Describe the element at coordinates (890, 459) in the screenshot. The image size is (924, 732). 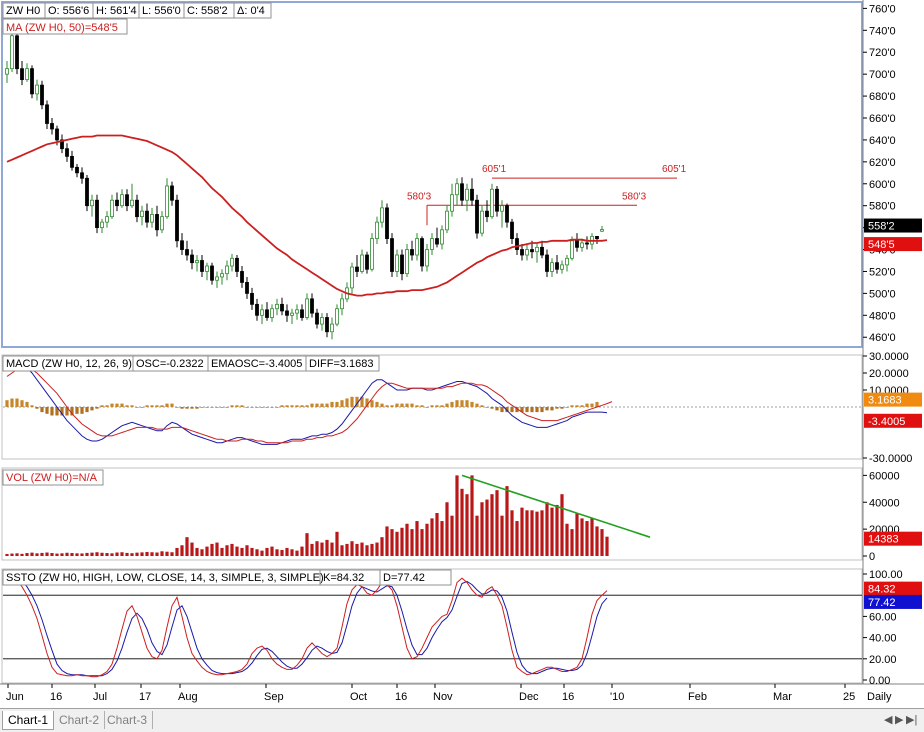
I see `macd-axis-label: -30.0000` at that location.